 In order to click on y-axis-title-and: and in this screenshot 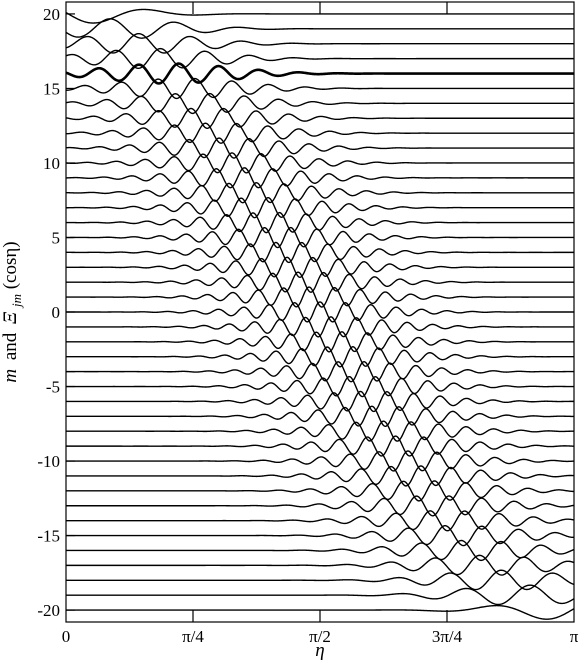, I will do `click(10, 346)`.